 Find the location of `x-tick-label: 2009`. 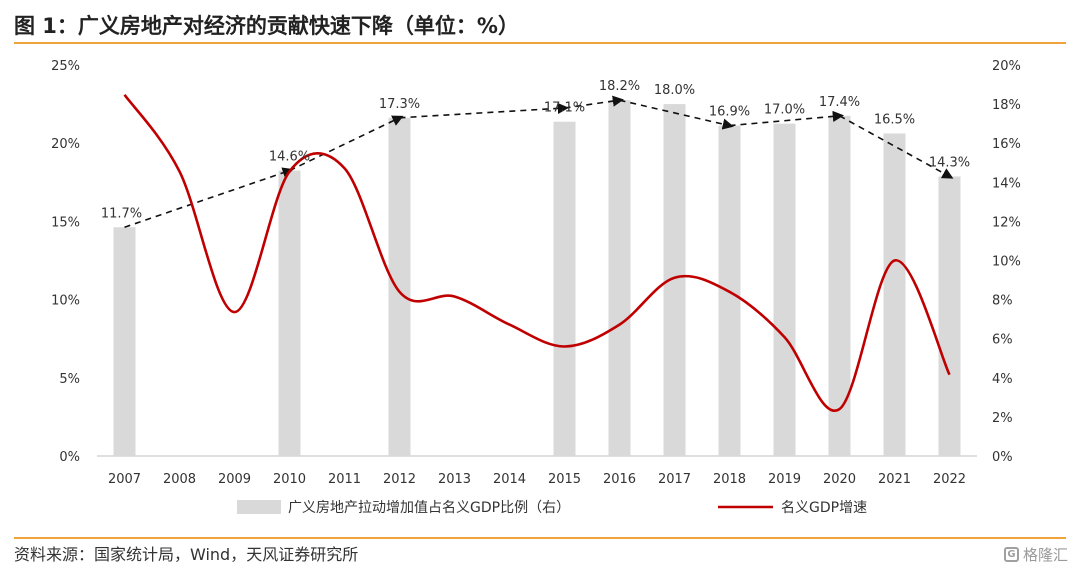

x-tick-label: 2009 is located at coordinates (234, 479).